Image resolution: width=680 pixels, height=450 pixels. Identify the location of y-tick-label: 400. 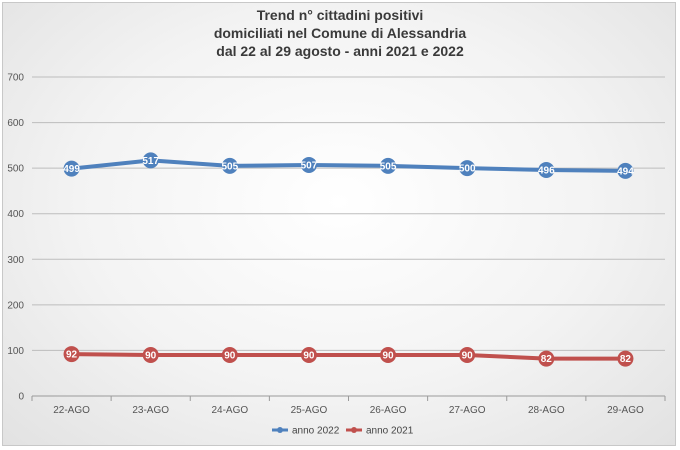
(15, 214).